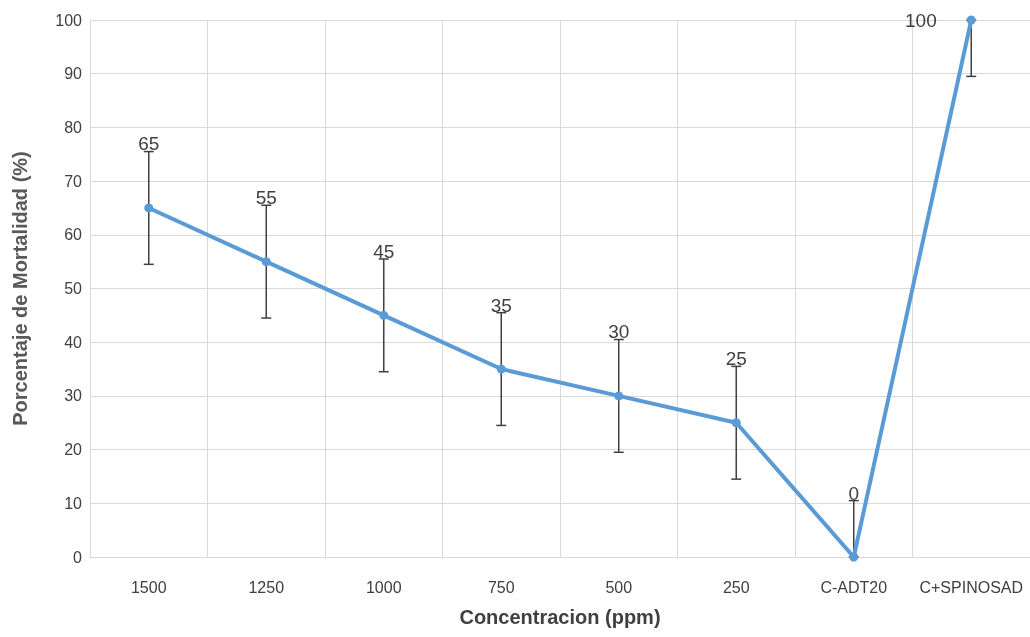 Image resolution: width=1030 pixels, height=637 pixels. I want to click on data-label: 100, so click(921, 20).